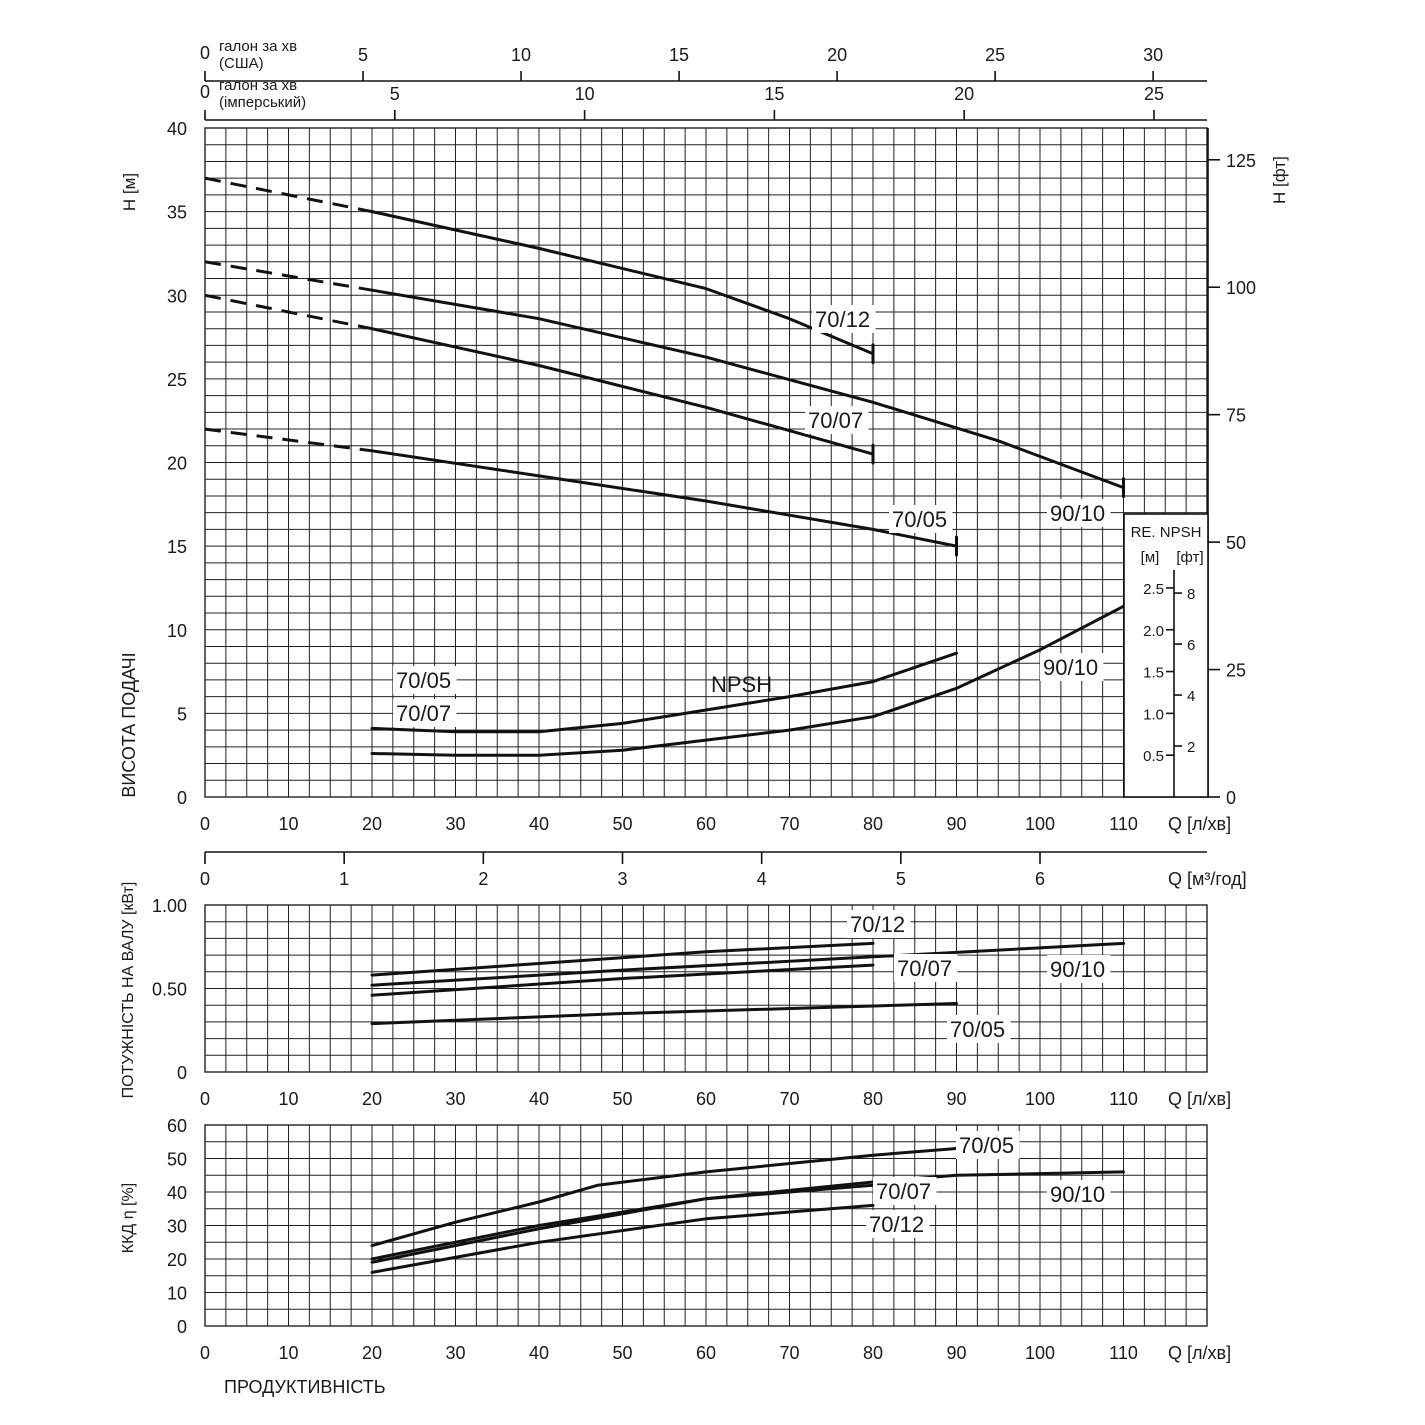  I want to click on y-tick-label: 10, so click(177, 631).